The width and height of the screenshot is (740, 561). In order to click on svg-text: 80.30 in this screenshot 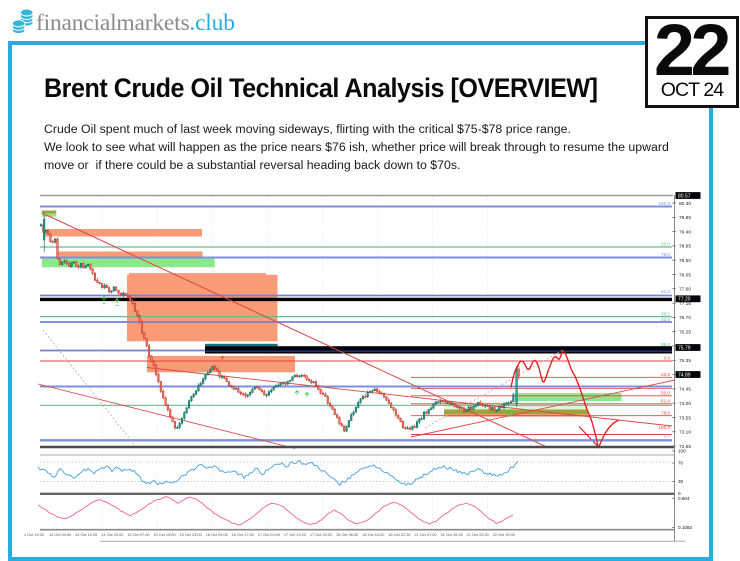, I will do `click(685, 204)`.